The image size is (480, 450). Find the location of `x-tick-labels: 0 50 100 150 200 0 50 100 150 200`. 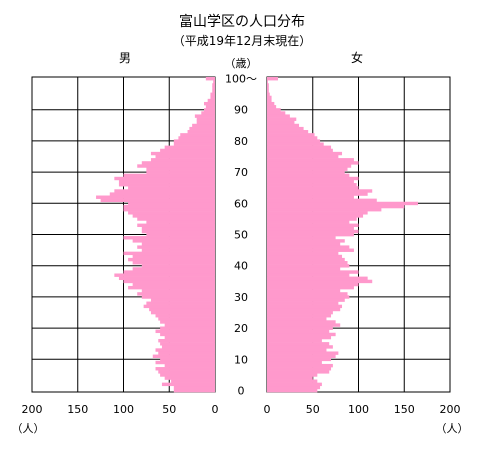

x-tick-labels: 0 50 100 150 200 0 50 100 150 200 is located at coordinates (241, 409).